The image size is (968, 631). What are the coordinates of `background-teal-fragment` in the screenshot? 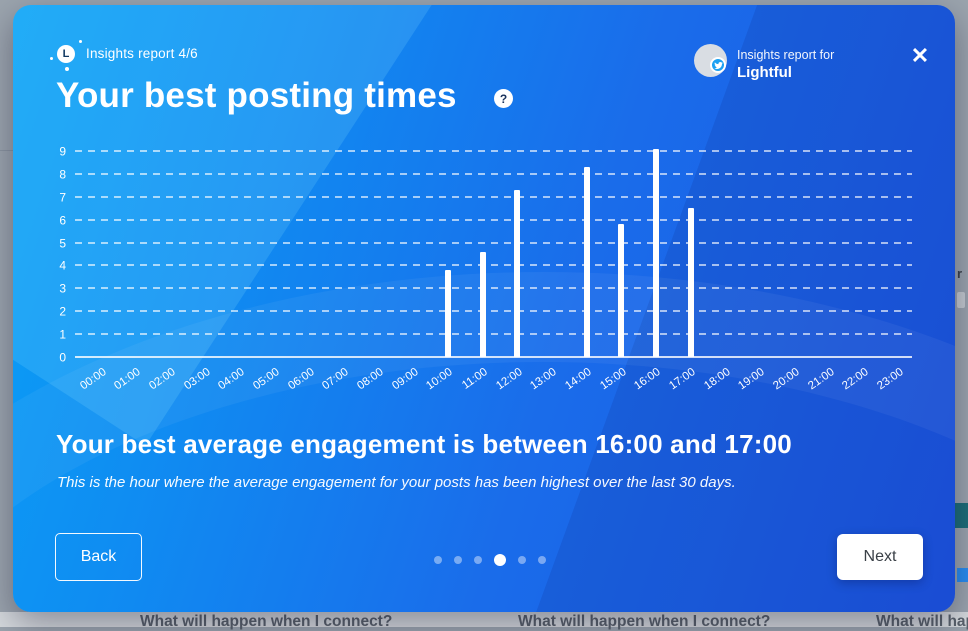 It's located at (961, 515).